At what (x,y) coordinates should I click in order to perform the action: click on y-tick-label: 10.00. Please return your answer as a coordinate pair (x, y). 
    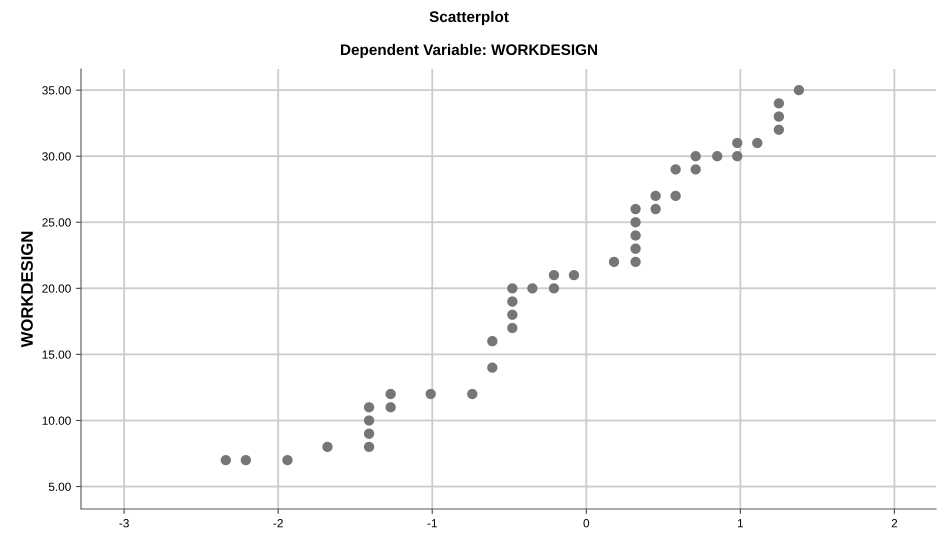
    Looking at the image, I should click on (56, 420).